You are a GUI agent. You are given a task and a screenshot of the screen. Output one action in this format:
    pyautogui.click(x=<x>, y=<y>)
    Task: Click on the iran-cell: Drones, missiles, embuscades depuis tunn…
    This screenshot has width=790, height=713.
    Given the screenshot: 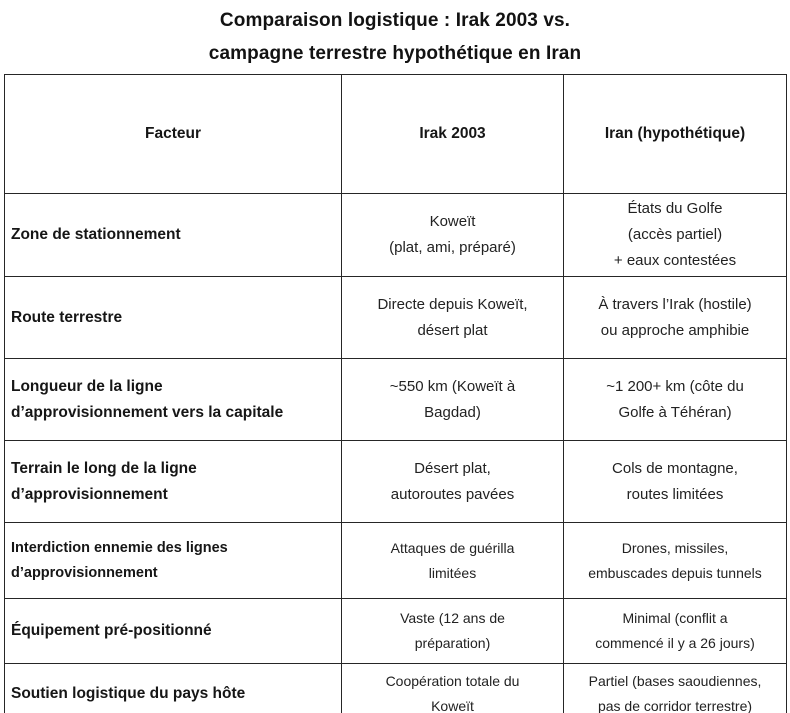 What is the action you would take?
    pyautogui.click(x=675, y=560)
    